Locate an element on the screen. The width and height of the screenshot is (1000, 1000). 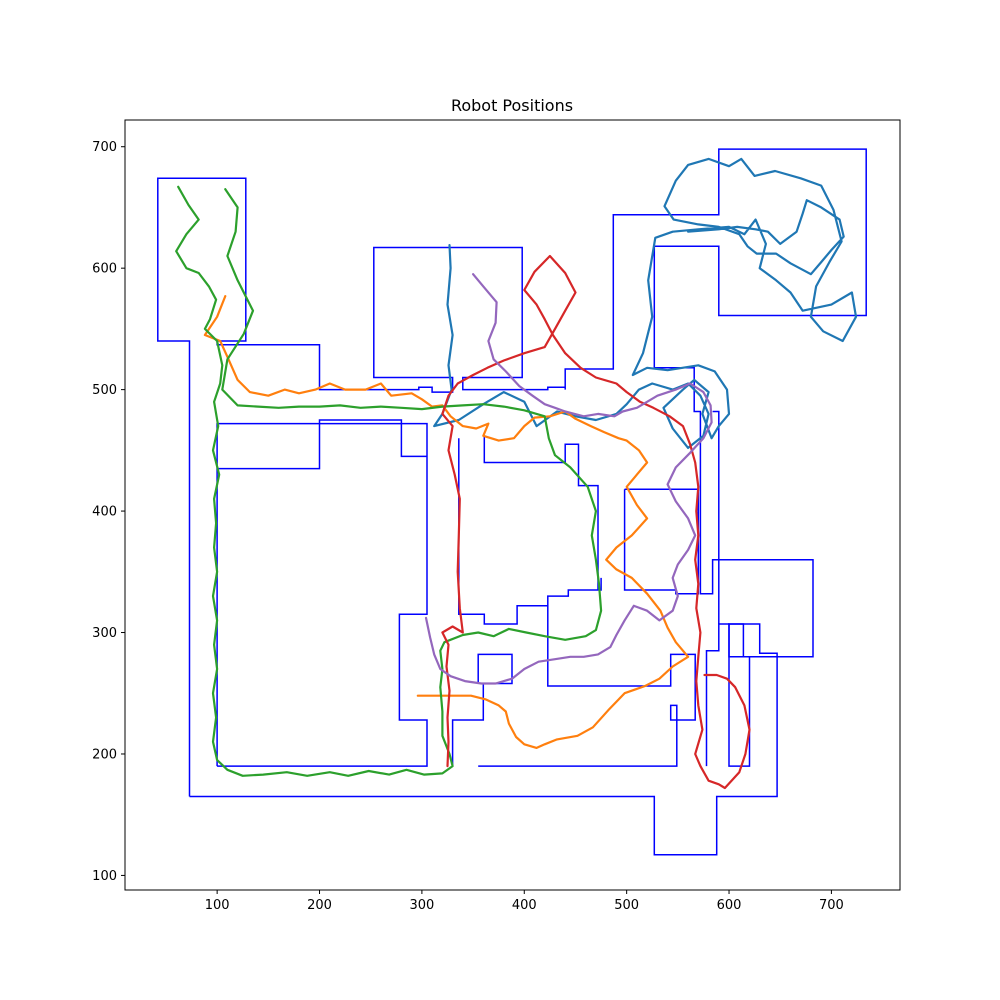
chart-title: Robot Positions is located at coordinates (512, 105).